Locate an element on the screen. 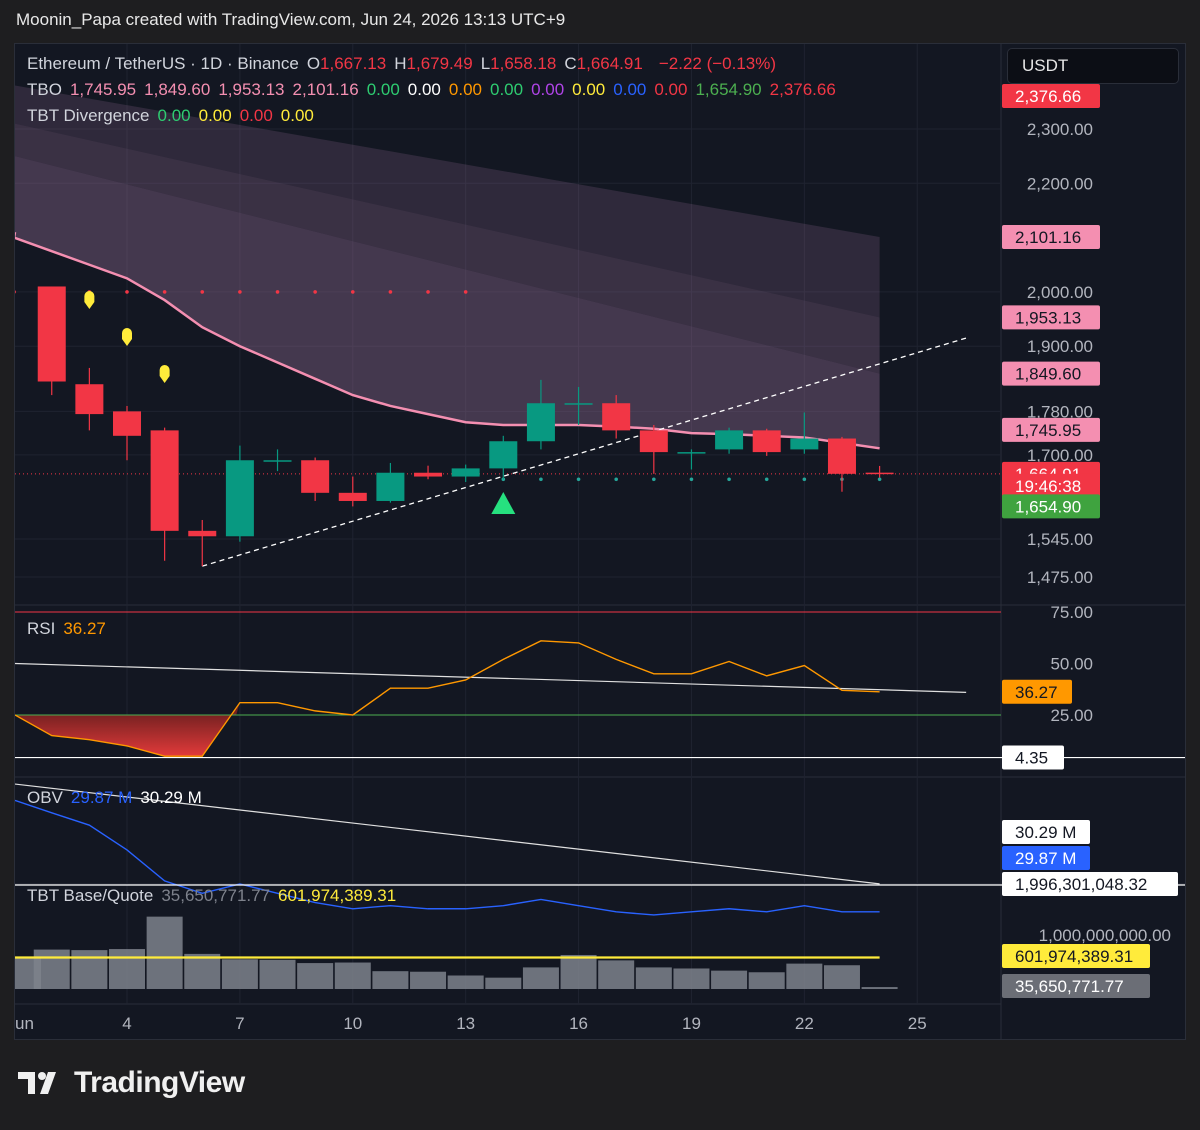  ohlc-key: L is located at coordinates (485, 63).